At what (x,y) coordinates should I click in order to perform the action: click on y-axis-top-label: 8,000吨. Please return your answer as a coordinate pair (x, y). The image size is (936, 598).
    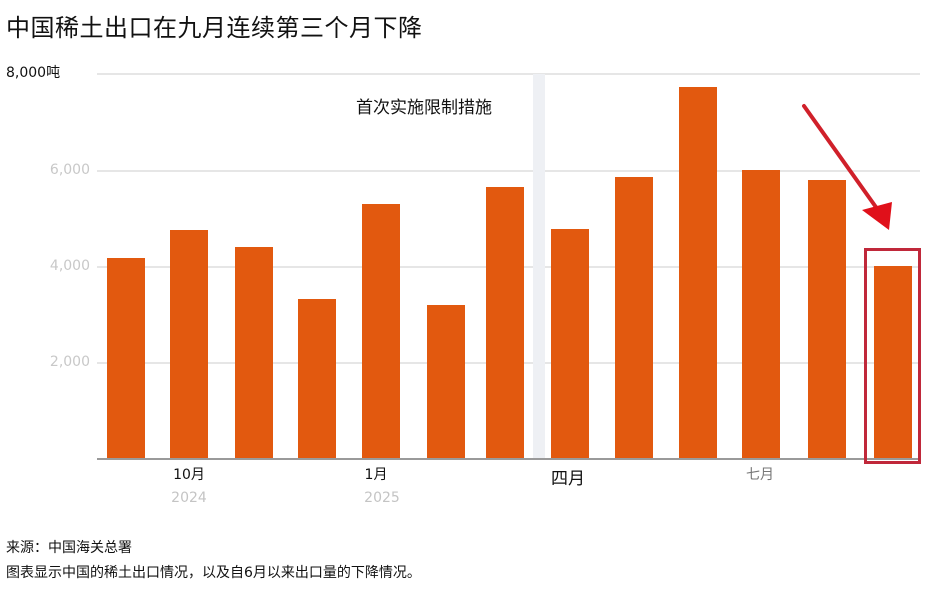
    Looking at the image, I should click on (33, 73).